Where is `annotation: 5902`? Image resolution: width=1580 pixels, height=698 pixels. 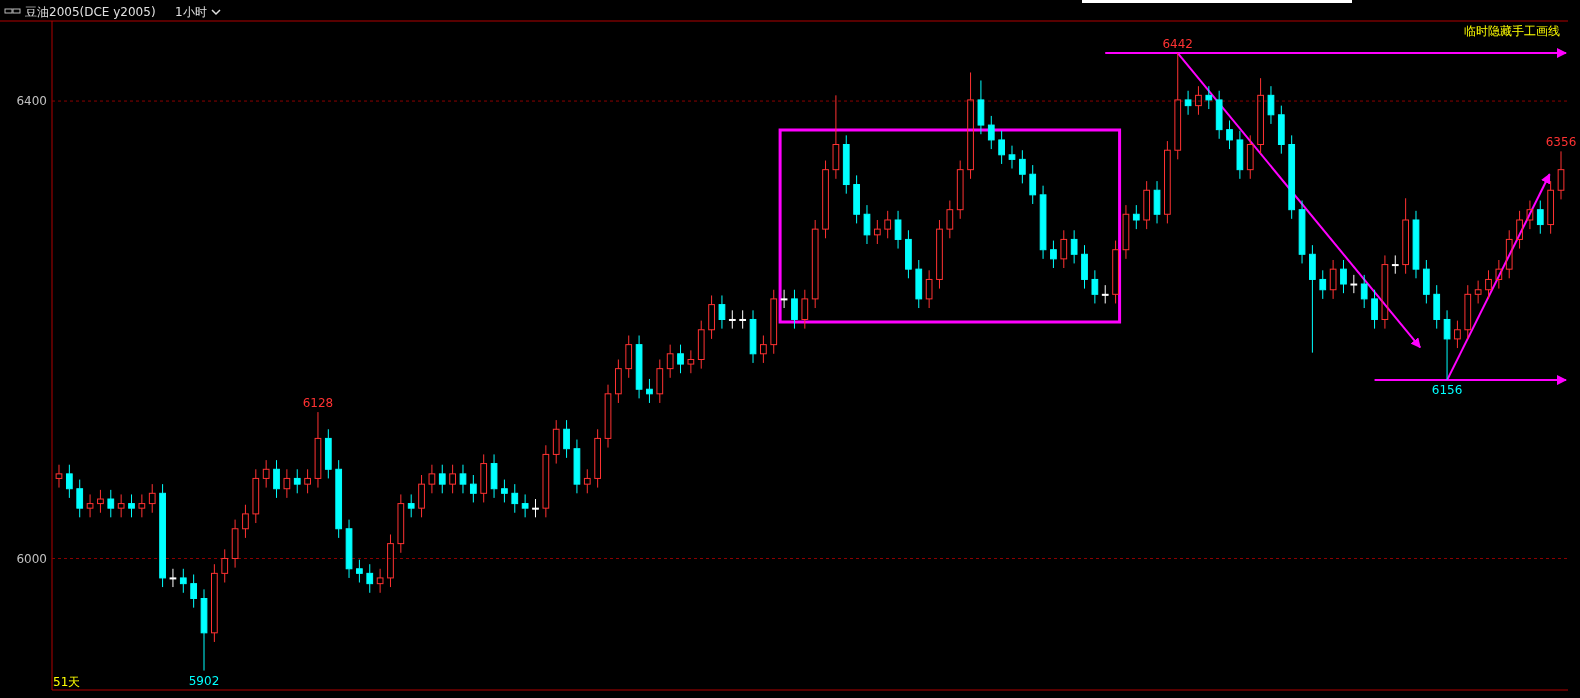
annotation: 5902 is located at coordinates (204, 680).